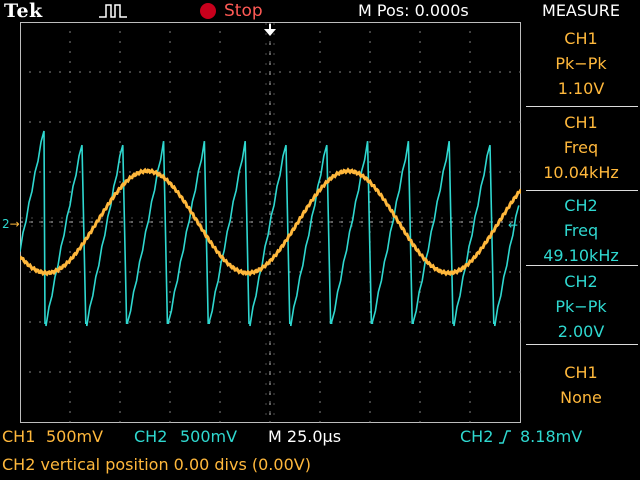 Image resolution: width=640 pixels, height=480 pixels. Describe the element at coordinates (113, 11) in the screenshot. I see `trigger-pulse-icon` at that location.